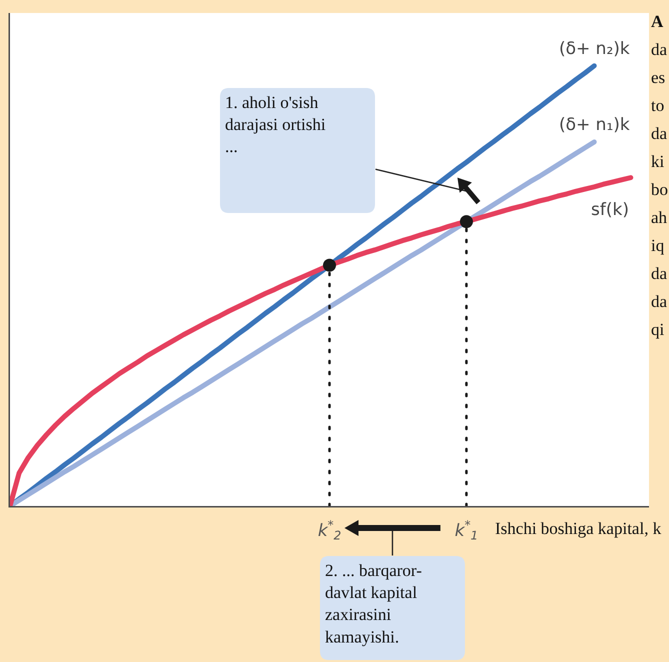  What do you see at coordinates (594, 125) in the screenshot?
I see `series-label: (δ+ n₁)k` at bounding box center [594, 125].